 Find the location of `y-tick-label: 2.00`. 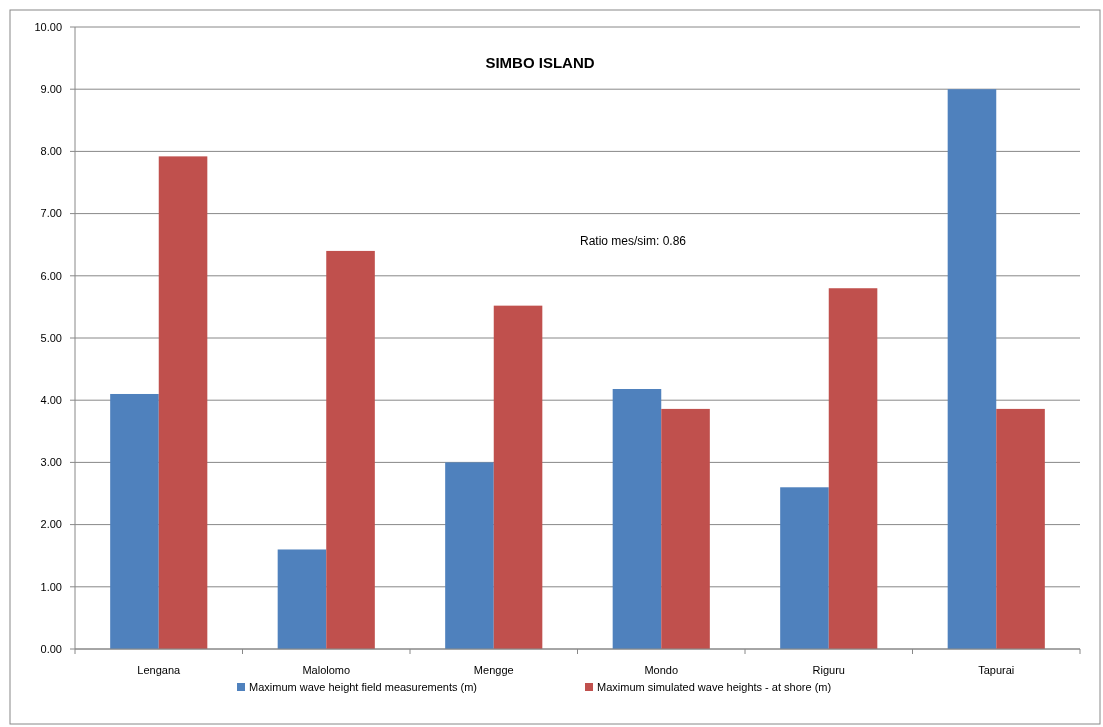

y-tick-label: 2.00 is located at coordinates (51, 524).